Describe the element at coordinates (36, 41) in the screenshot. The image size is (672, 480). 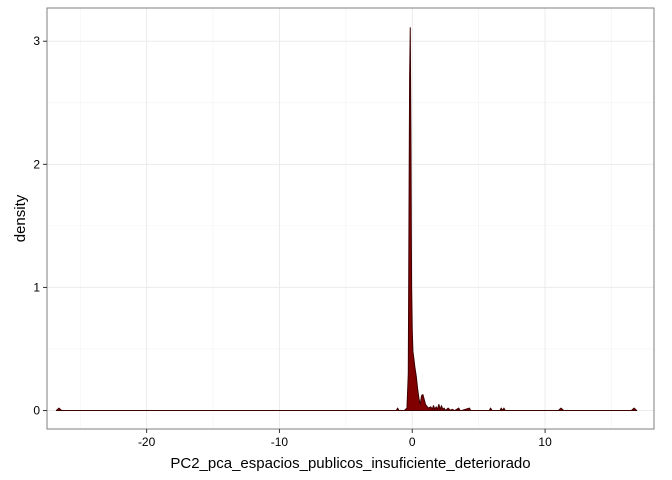
I see `y-tick-label: 3` at that location.